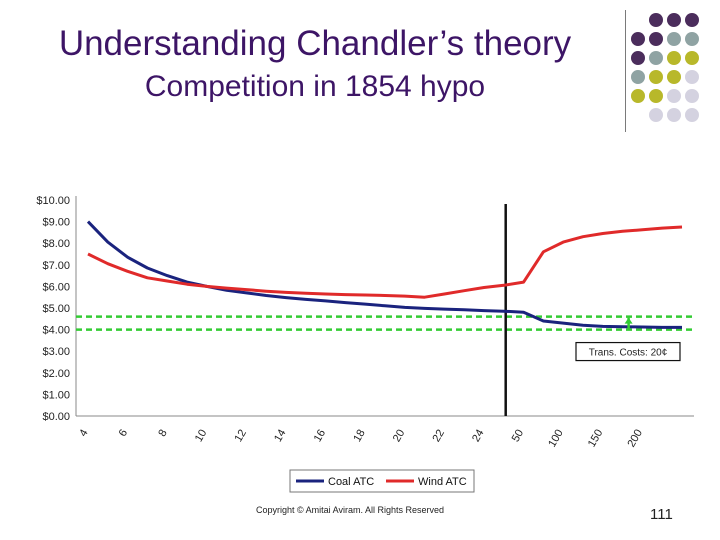 The image size is (720, 540). What do you see at coordinates (56, 395) in the screenshot?
I see `y-tick-label: $1.00` at bounding box center [56, 395].